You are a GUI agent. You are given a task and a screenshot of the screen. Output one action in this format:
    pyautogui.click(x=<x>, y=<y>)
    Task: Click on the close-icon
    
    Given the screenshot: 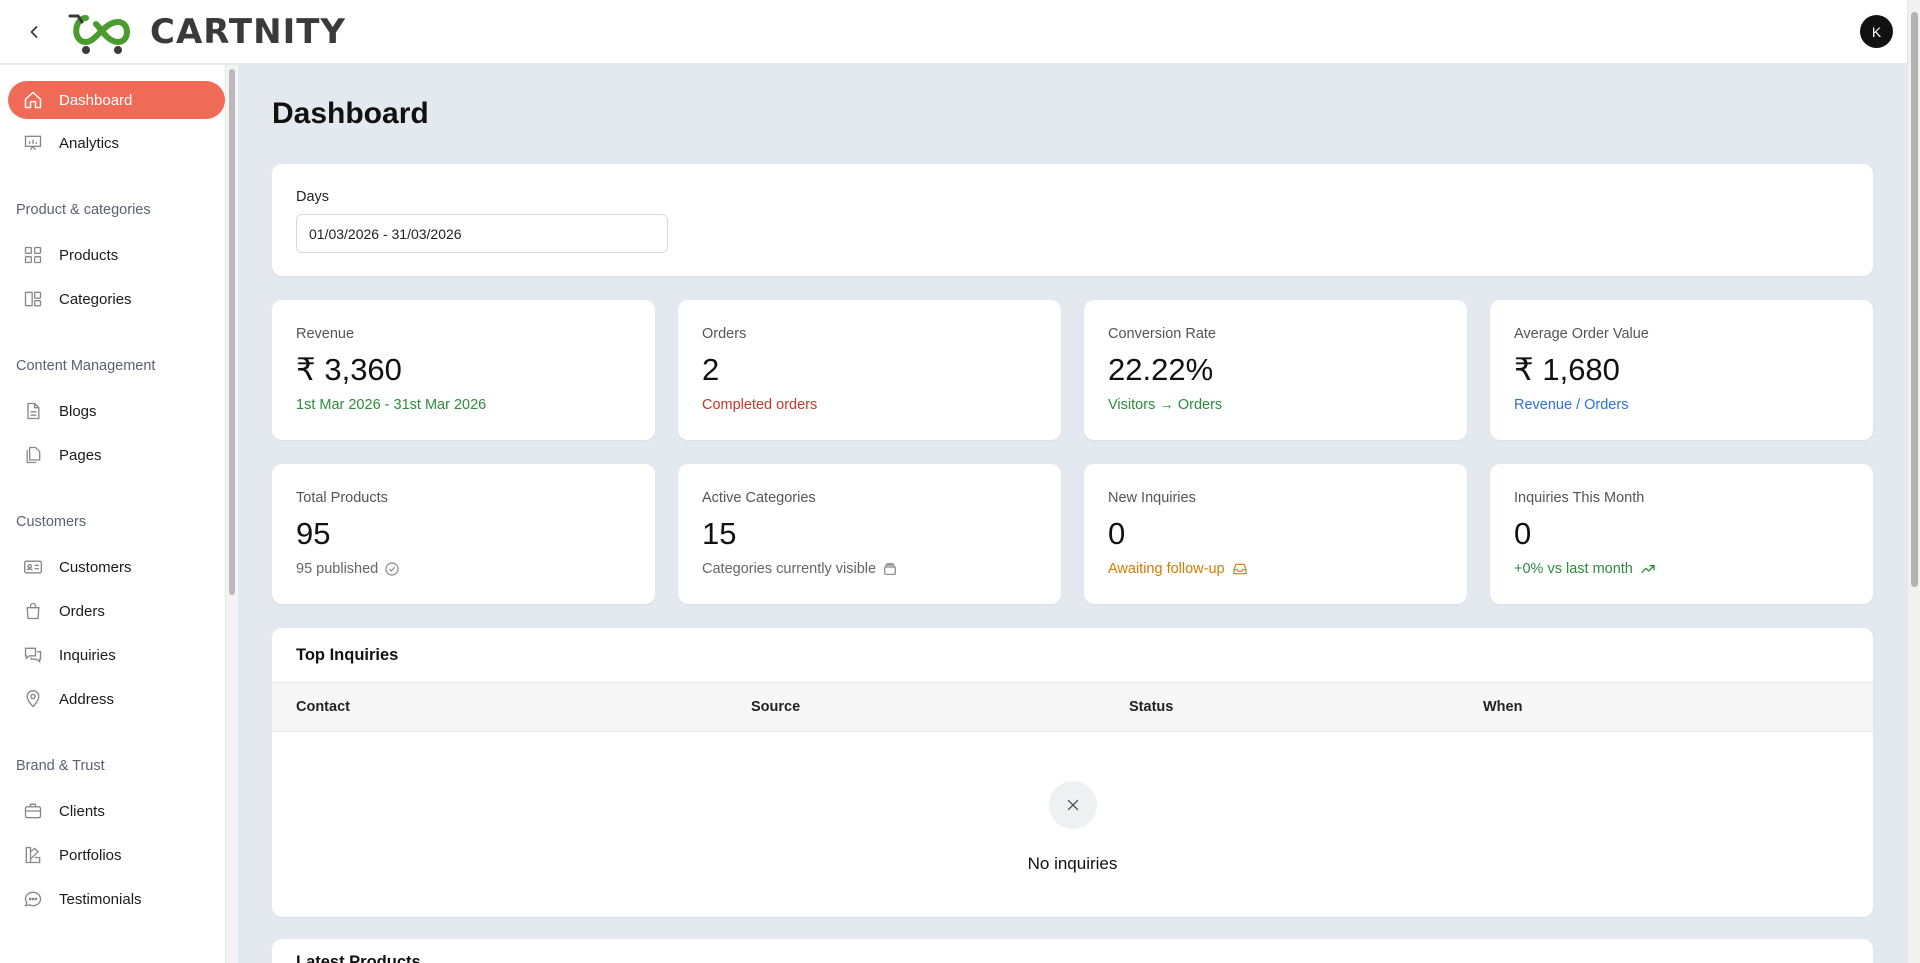 What is the action you would take?
    pyautogui.click(x=1073, y=805)
    